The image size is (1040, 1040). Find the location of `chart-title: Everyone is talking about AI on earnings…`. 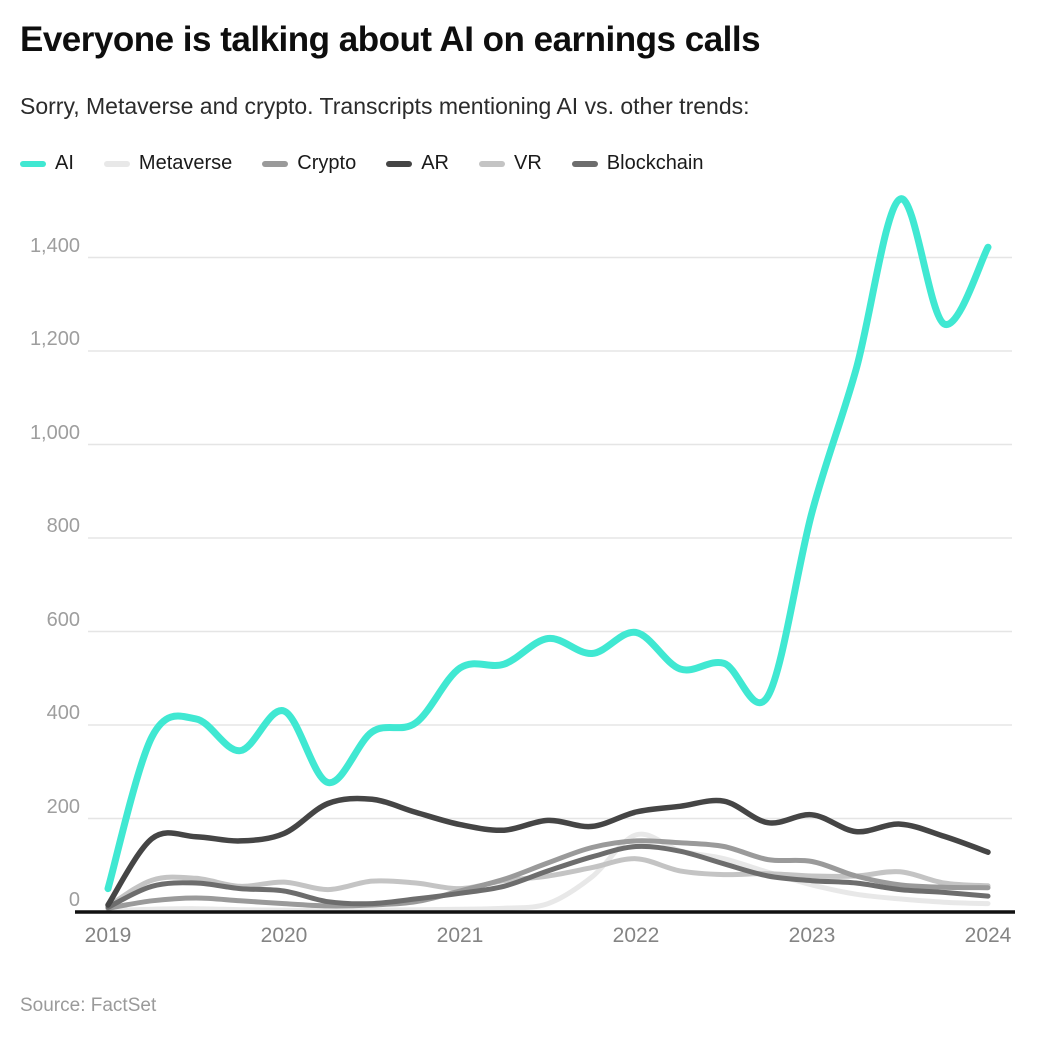

chart-title: Everyone is talking about AI on earnings… is located at coordinates (390, 39).